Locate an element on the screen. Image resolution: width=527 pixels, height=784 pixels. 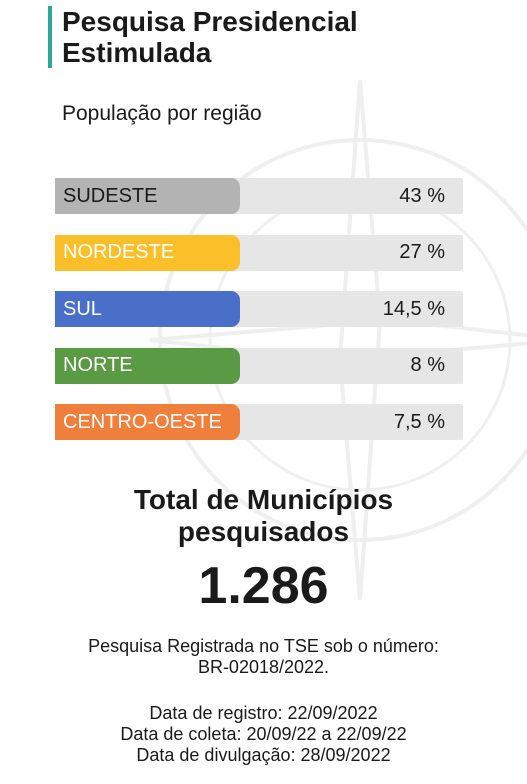
total-value: 1.286 is located at coordinates (263, 586).